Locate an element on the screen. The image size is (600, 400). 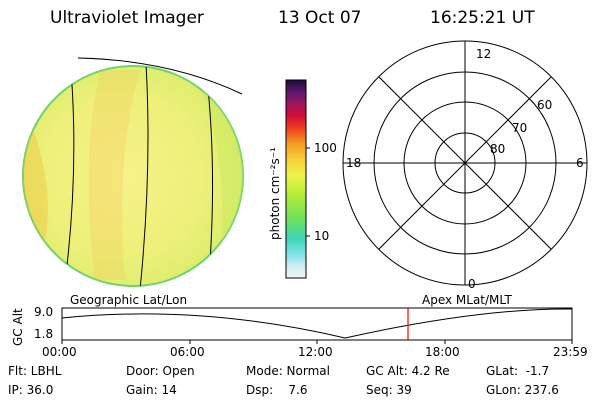
ip-info: IP: 36.0 is located at coordinates (31, 390).